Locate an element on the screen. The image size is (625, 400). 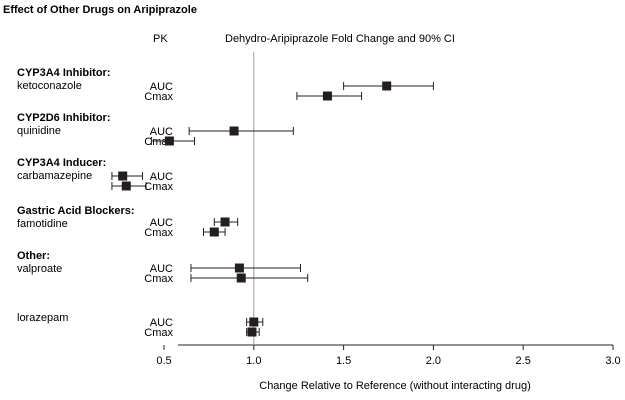
group-drug-label: lorazepam is located at coordinates (42, 318).